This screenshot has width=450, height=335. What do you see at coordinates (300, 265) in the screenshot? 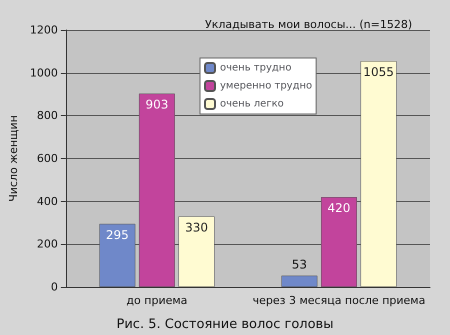
I see `data-label: 53` at bounding box center [300, 265].